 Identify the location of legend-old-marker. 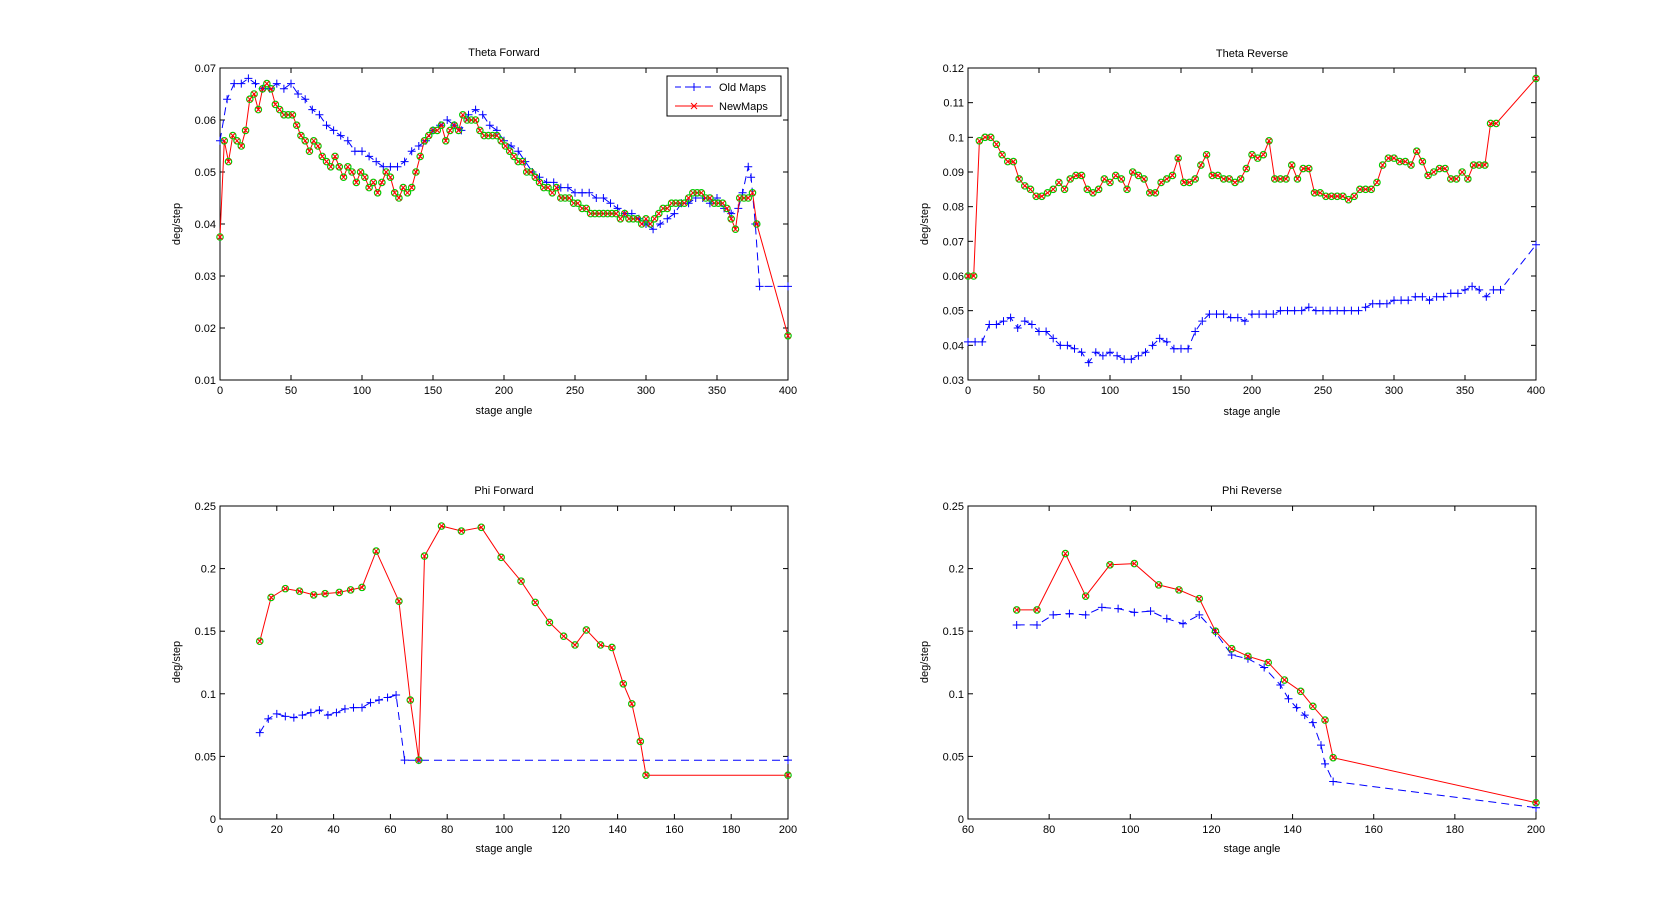
(694, 87).